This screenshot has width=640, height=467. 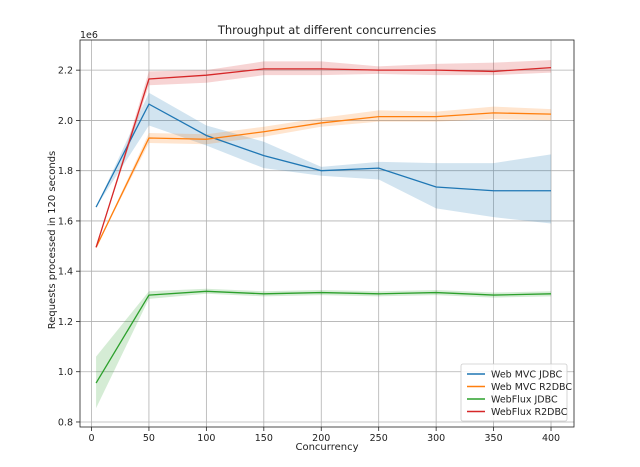 I want to click on y-tick-label: 1.4, so click(x=65, y=272).